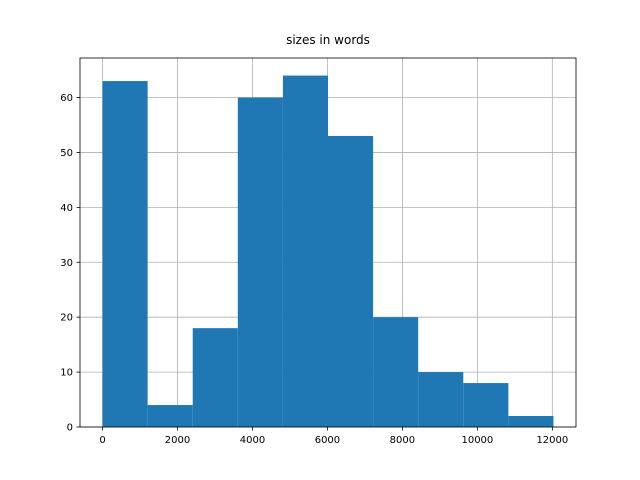 The height and width of the screenshot is (480, 640). Describe the element at coordinates (66, 153) in the screenshot. I see `y-tick-label: 50` at that location.